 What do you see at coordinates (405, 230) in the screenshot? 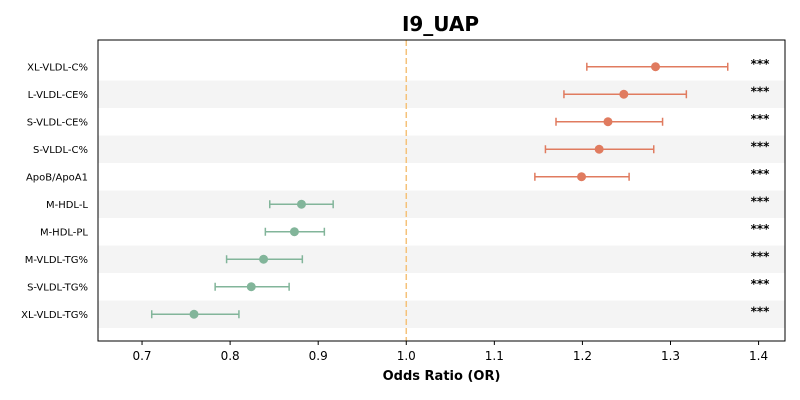
I see `forest-row: M-HDL-PL ***` at bounding box center [405, 230].